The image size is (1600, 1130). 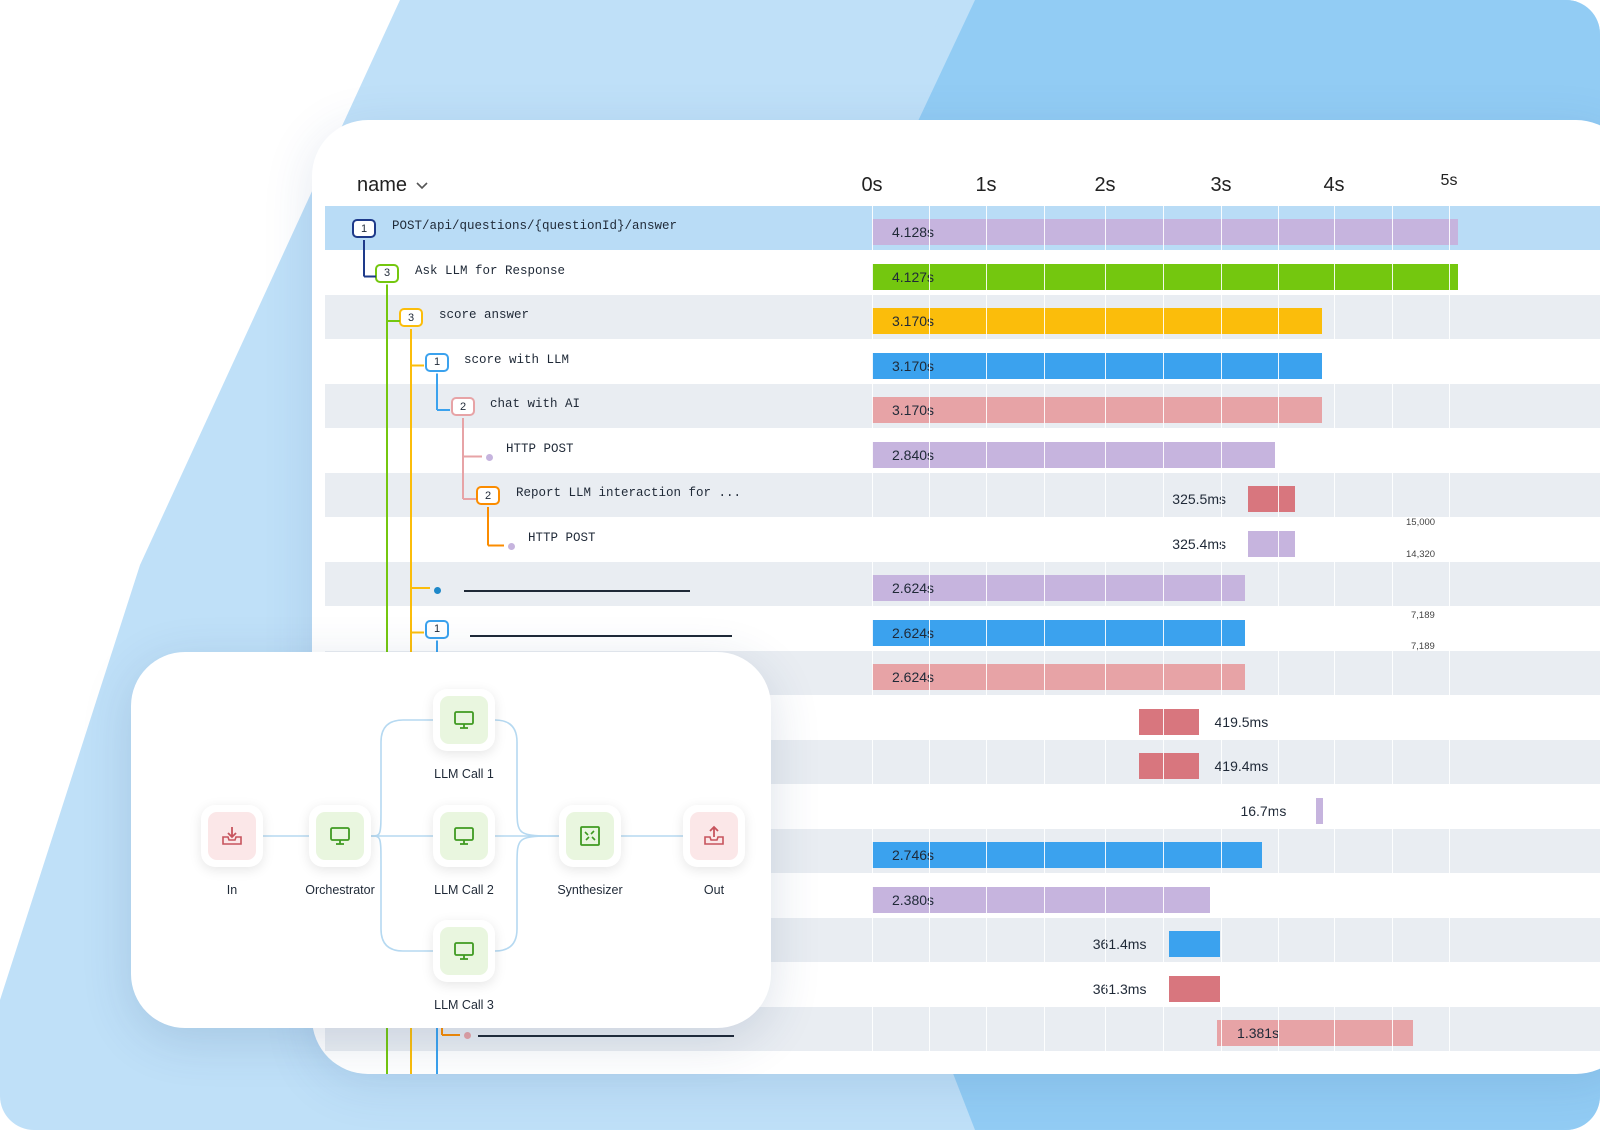 What do you see at coordinates (913, 855) in the screenshot?
I see `span-duration-label: 2.746s` at bounding box center [913, 855].